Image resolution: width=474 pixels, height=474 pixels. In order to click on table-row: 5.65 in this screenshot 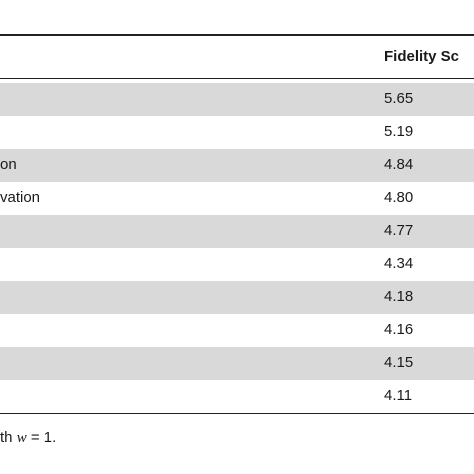, I will do `click(237, 99)`.